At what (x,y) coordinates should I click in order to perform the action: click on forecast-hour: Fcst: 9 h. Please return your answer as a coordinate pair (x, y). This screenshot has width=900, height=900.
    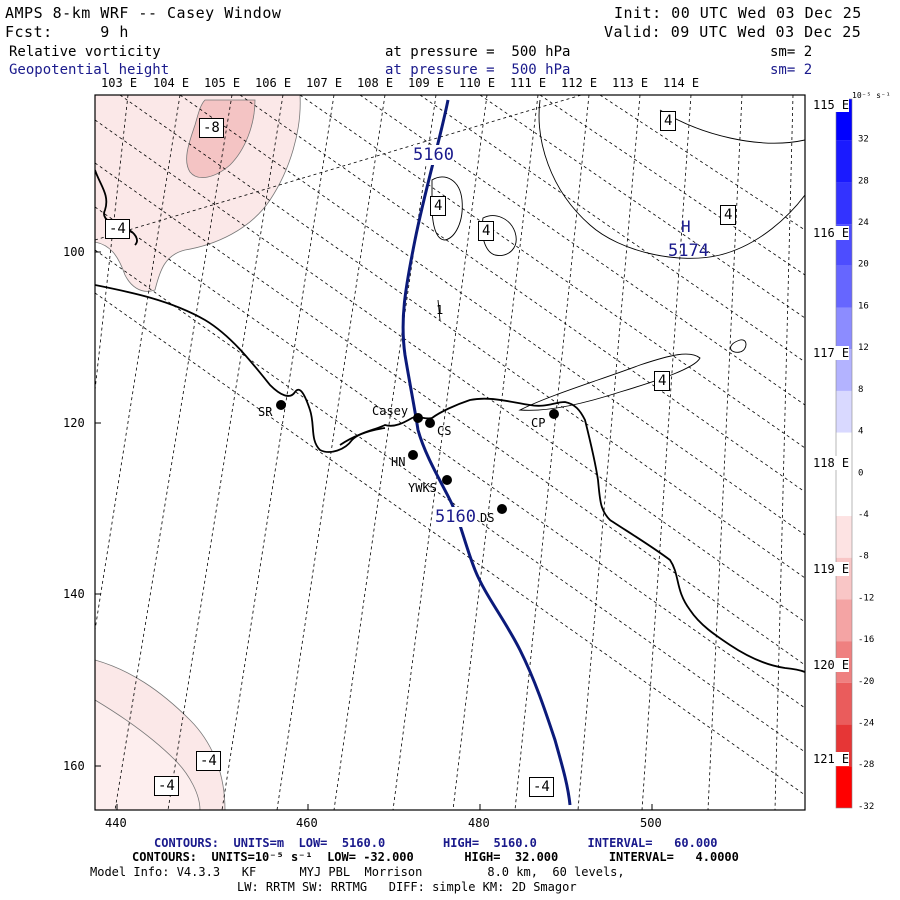
    Looking at the image, I should click on (67, 32).